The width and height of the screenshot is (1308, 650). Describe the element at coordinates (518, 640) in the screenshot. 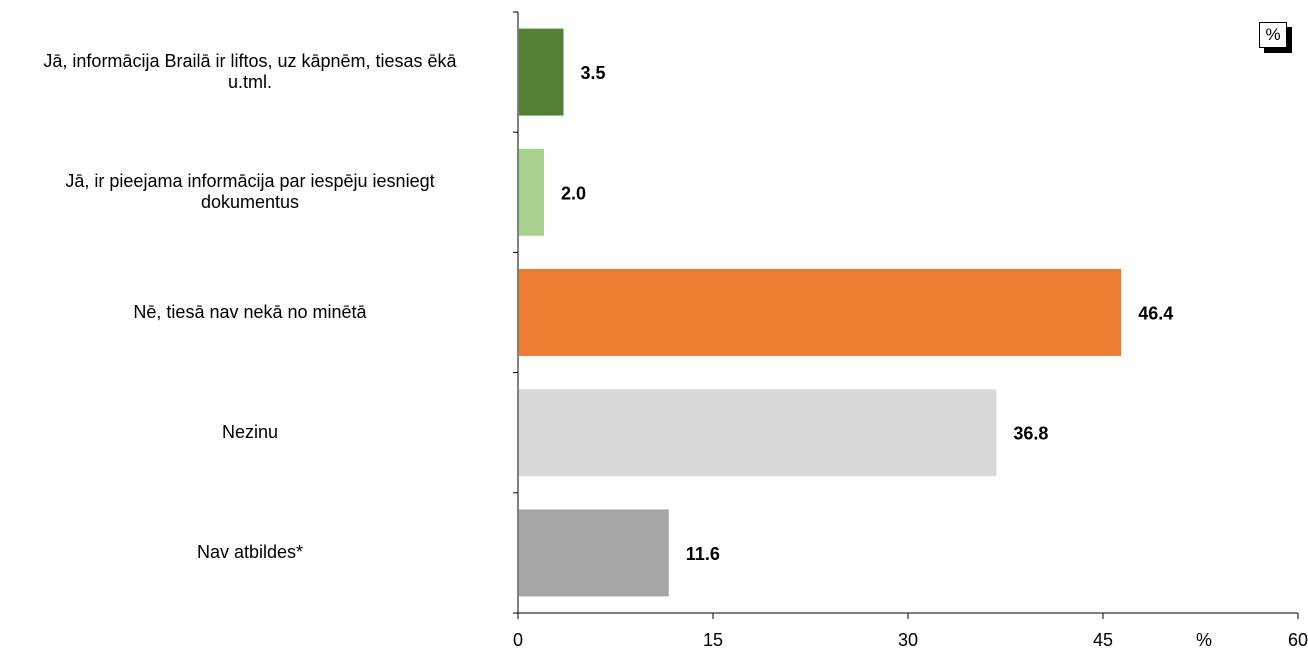

I see `x-tick-label: 0` at that location.